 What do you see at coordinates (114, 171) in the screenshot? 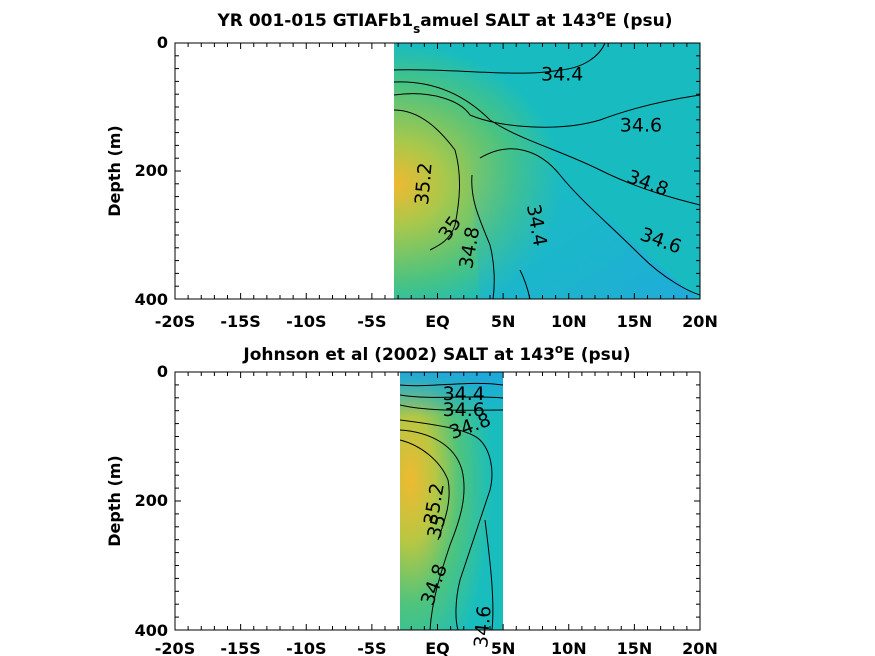
I see `top-y-axis-label: Depth (m)` at bounding box center [114, 171].